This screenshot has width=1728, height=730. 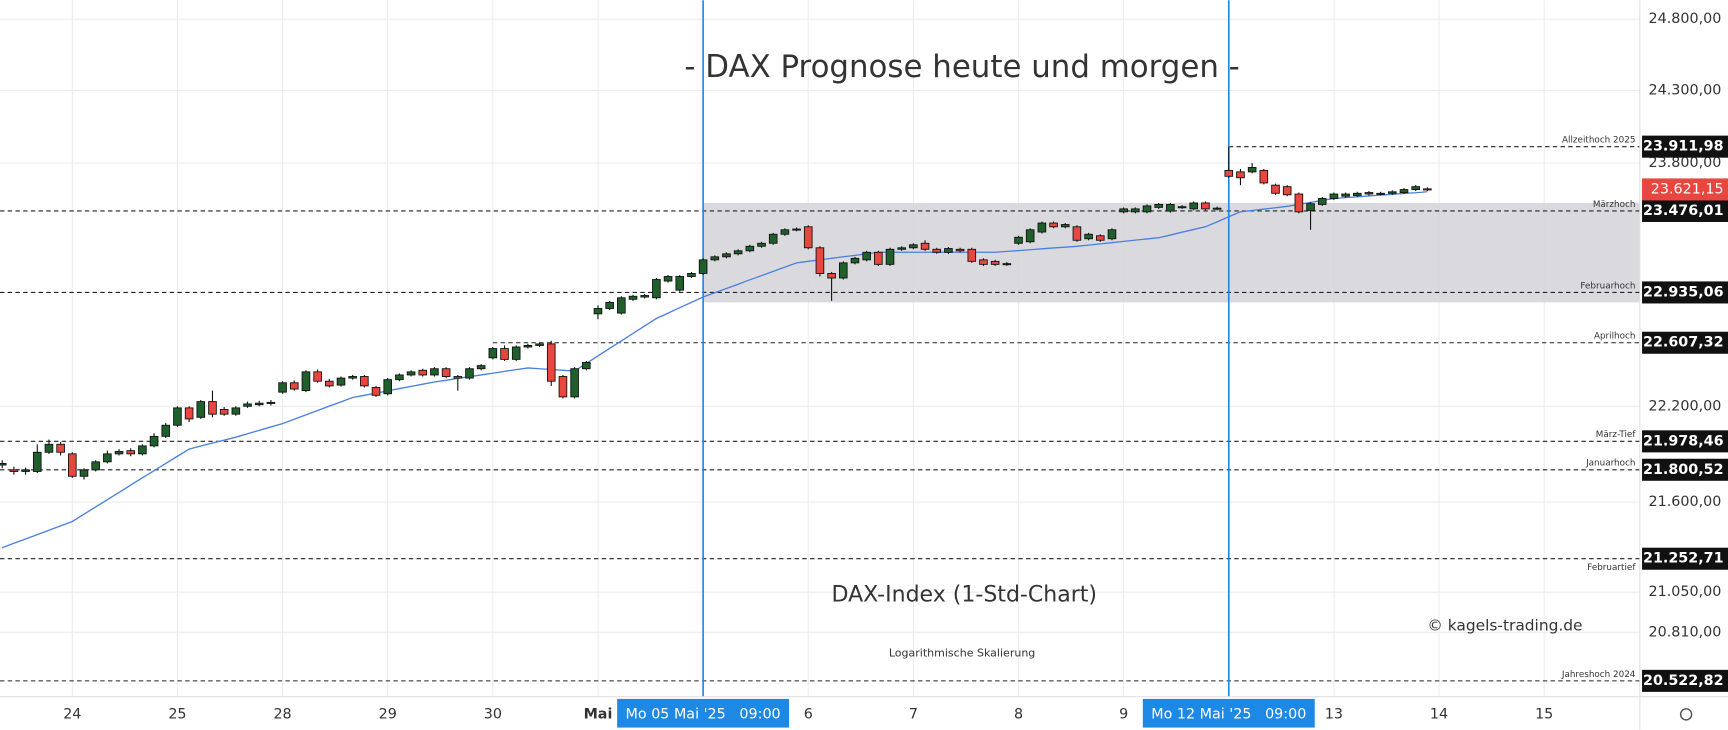 What do you see at coordinates (913, 714) in the screenshot?
I see `x-tick-label: 7` at bounding box center [913, 714].